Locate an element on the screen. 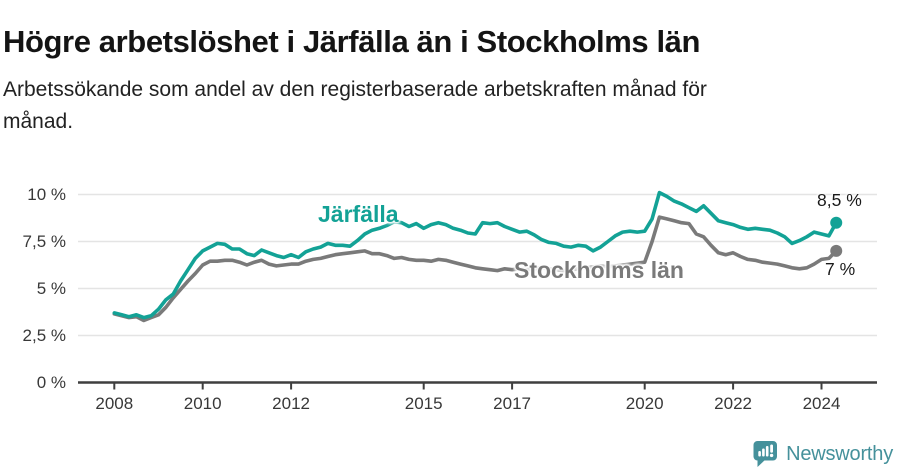 The width and height of the screenshot is (900, 474). x-axis-tick-label-2020: 2020 is located at coordinates (644, 403).